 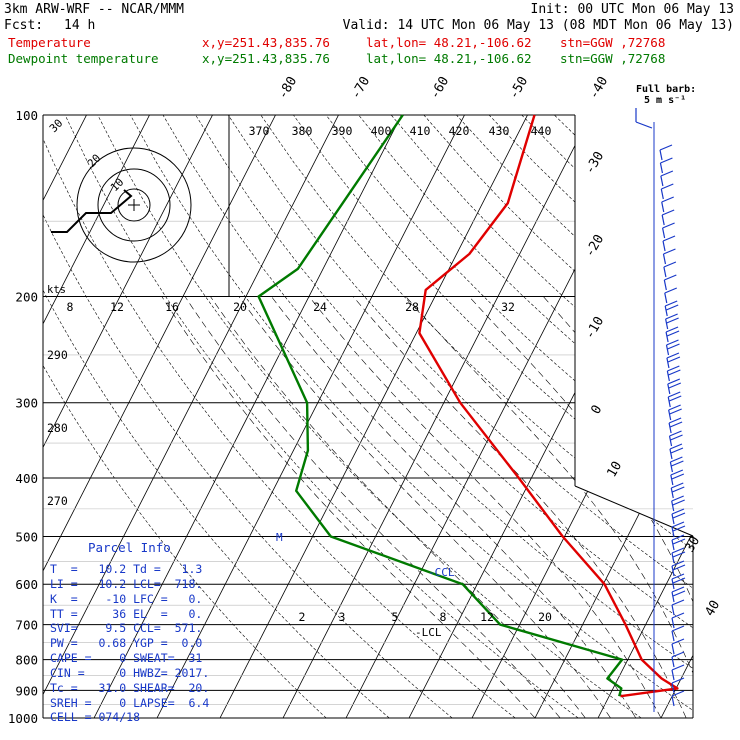 I want to click on pressure-label: 300, so click(x=26, y=403).